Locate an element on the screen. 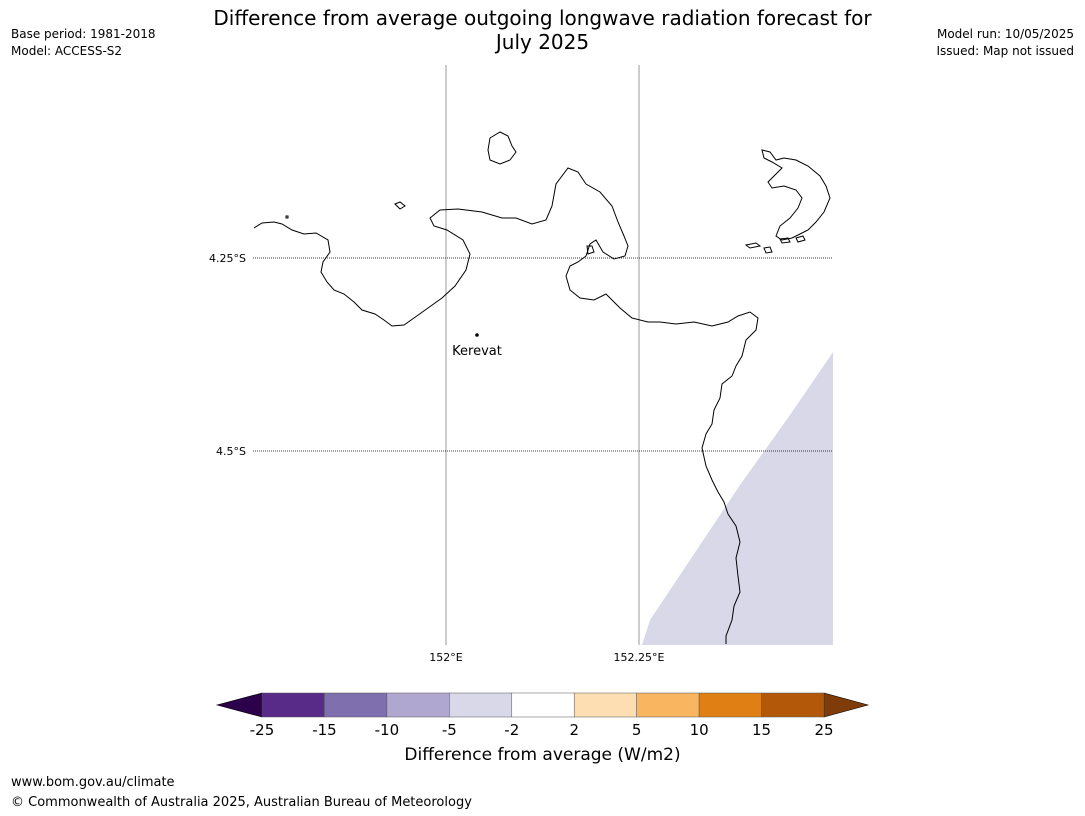  colorbar-tick-label: 5 is located at coordinates (637, 730).